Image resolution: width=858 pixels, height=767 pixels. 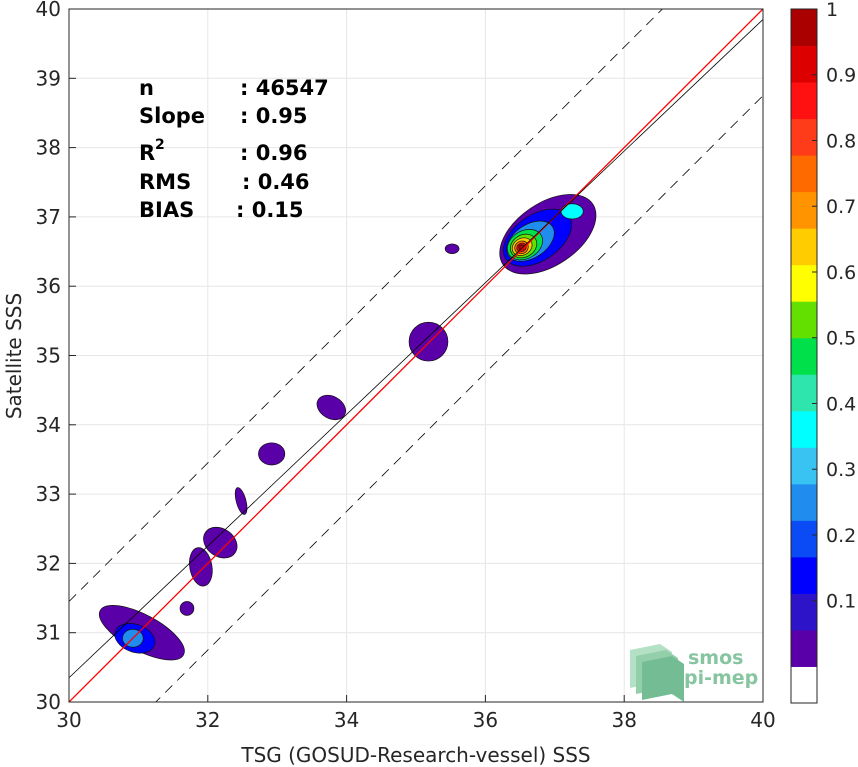 What do you see at coordinates (415, 720) in the screenshot?
I see `x-tick-labels: 30 32 34 36 38 40` at bounding box center [415, 720].